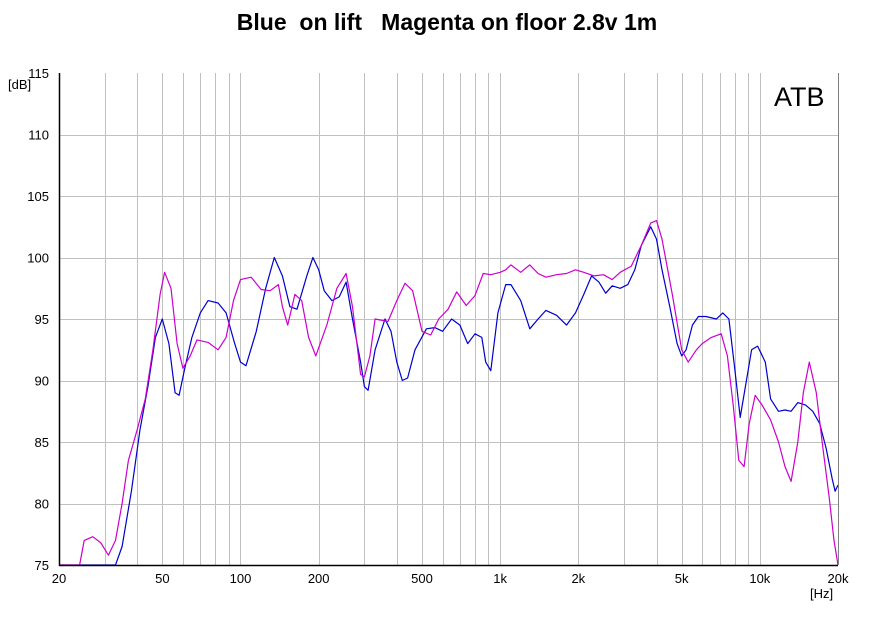 This screenshot has height=637, width=885. Describe the element at coordinates (759, 578) in the screenshot. I see `x-tick-label: 10k` at that location.